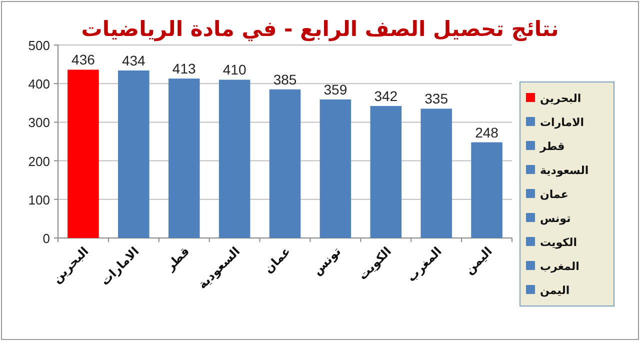 The image size is (640, 341). Describe the element at coordinates (134, 60) in the screenshot. I see `data-label: 434` at that location.